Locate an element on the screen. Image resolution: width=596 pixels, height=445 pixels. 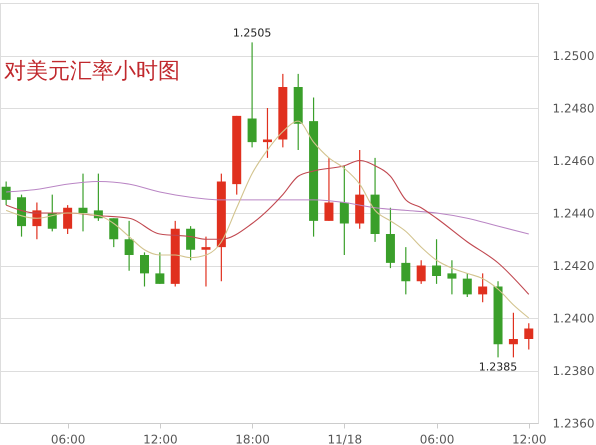
y-tick-label: 1.2360 is located at coordinates (573, 423).